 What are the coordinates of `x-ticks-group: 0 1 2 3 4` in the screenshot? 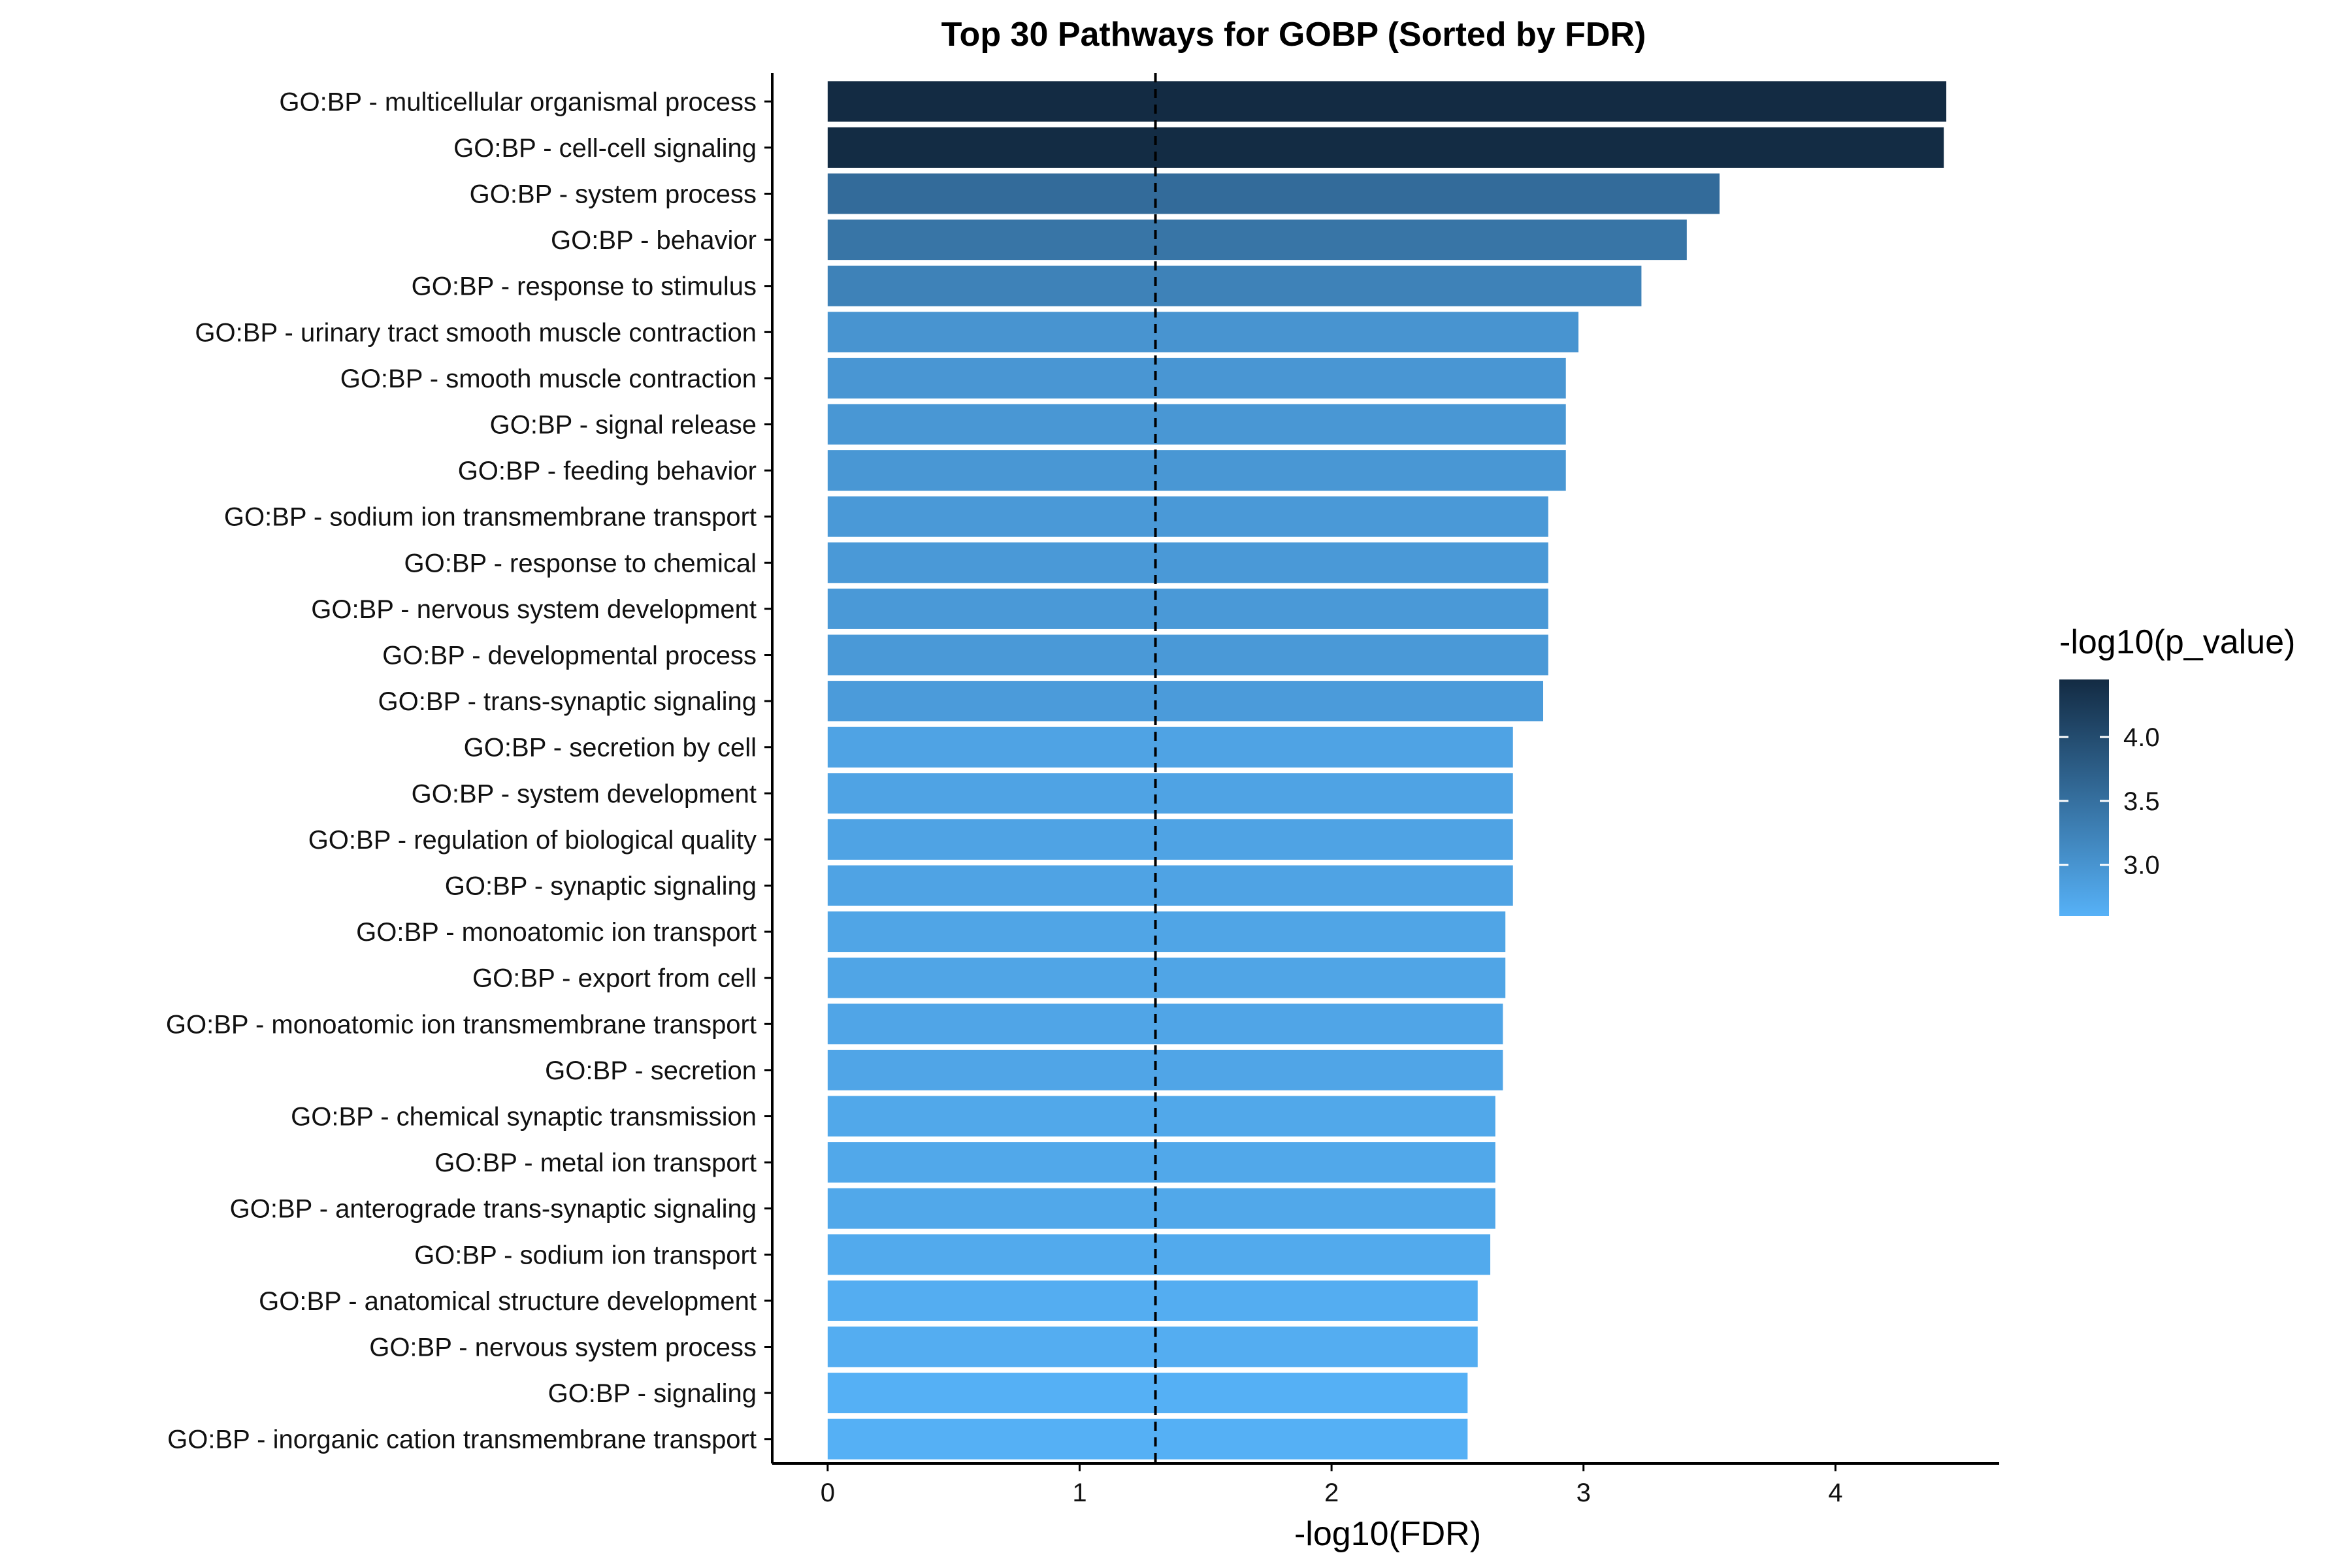 It's located at (1331, 1485).